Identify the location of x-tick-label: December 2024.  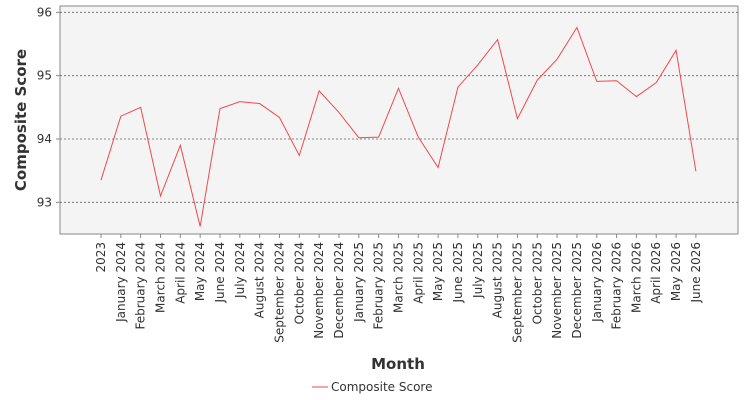
(339, 290).